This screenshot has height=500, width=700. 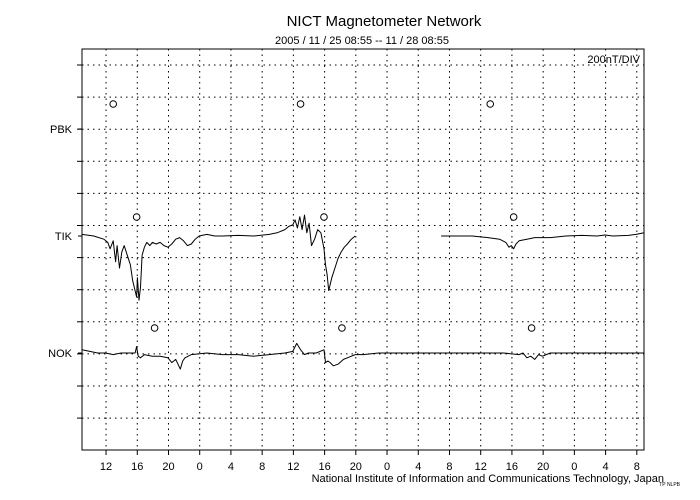 What do you see at coordinates (370, 467) in the screenshot?
I see `x-tick-labels: 12 16 20 0 4 8 12 16 20 0 4 8 12 16 20 0 4 8` at bounding box center [370, 467].